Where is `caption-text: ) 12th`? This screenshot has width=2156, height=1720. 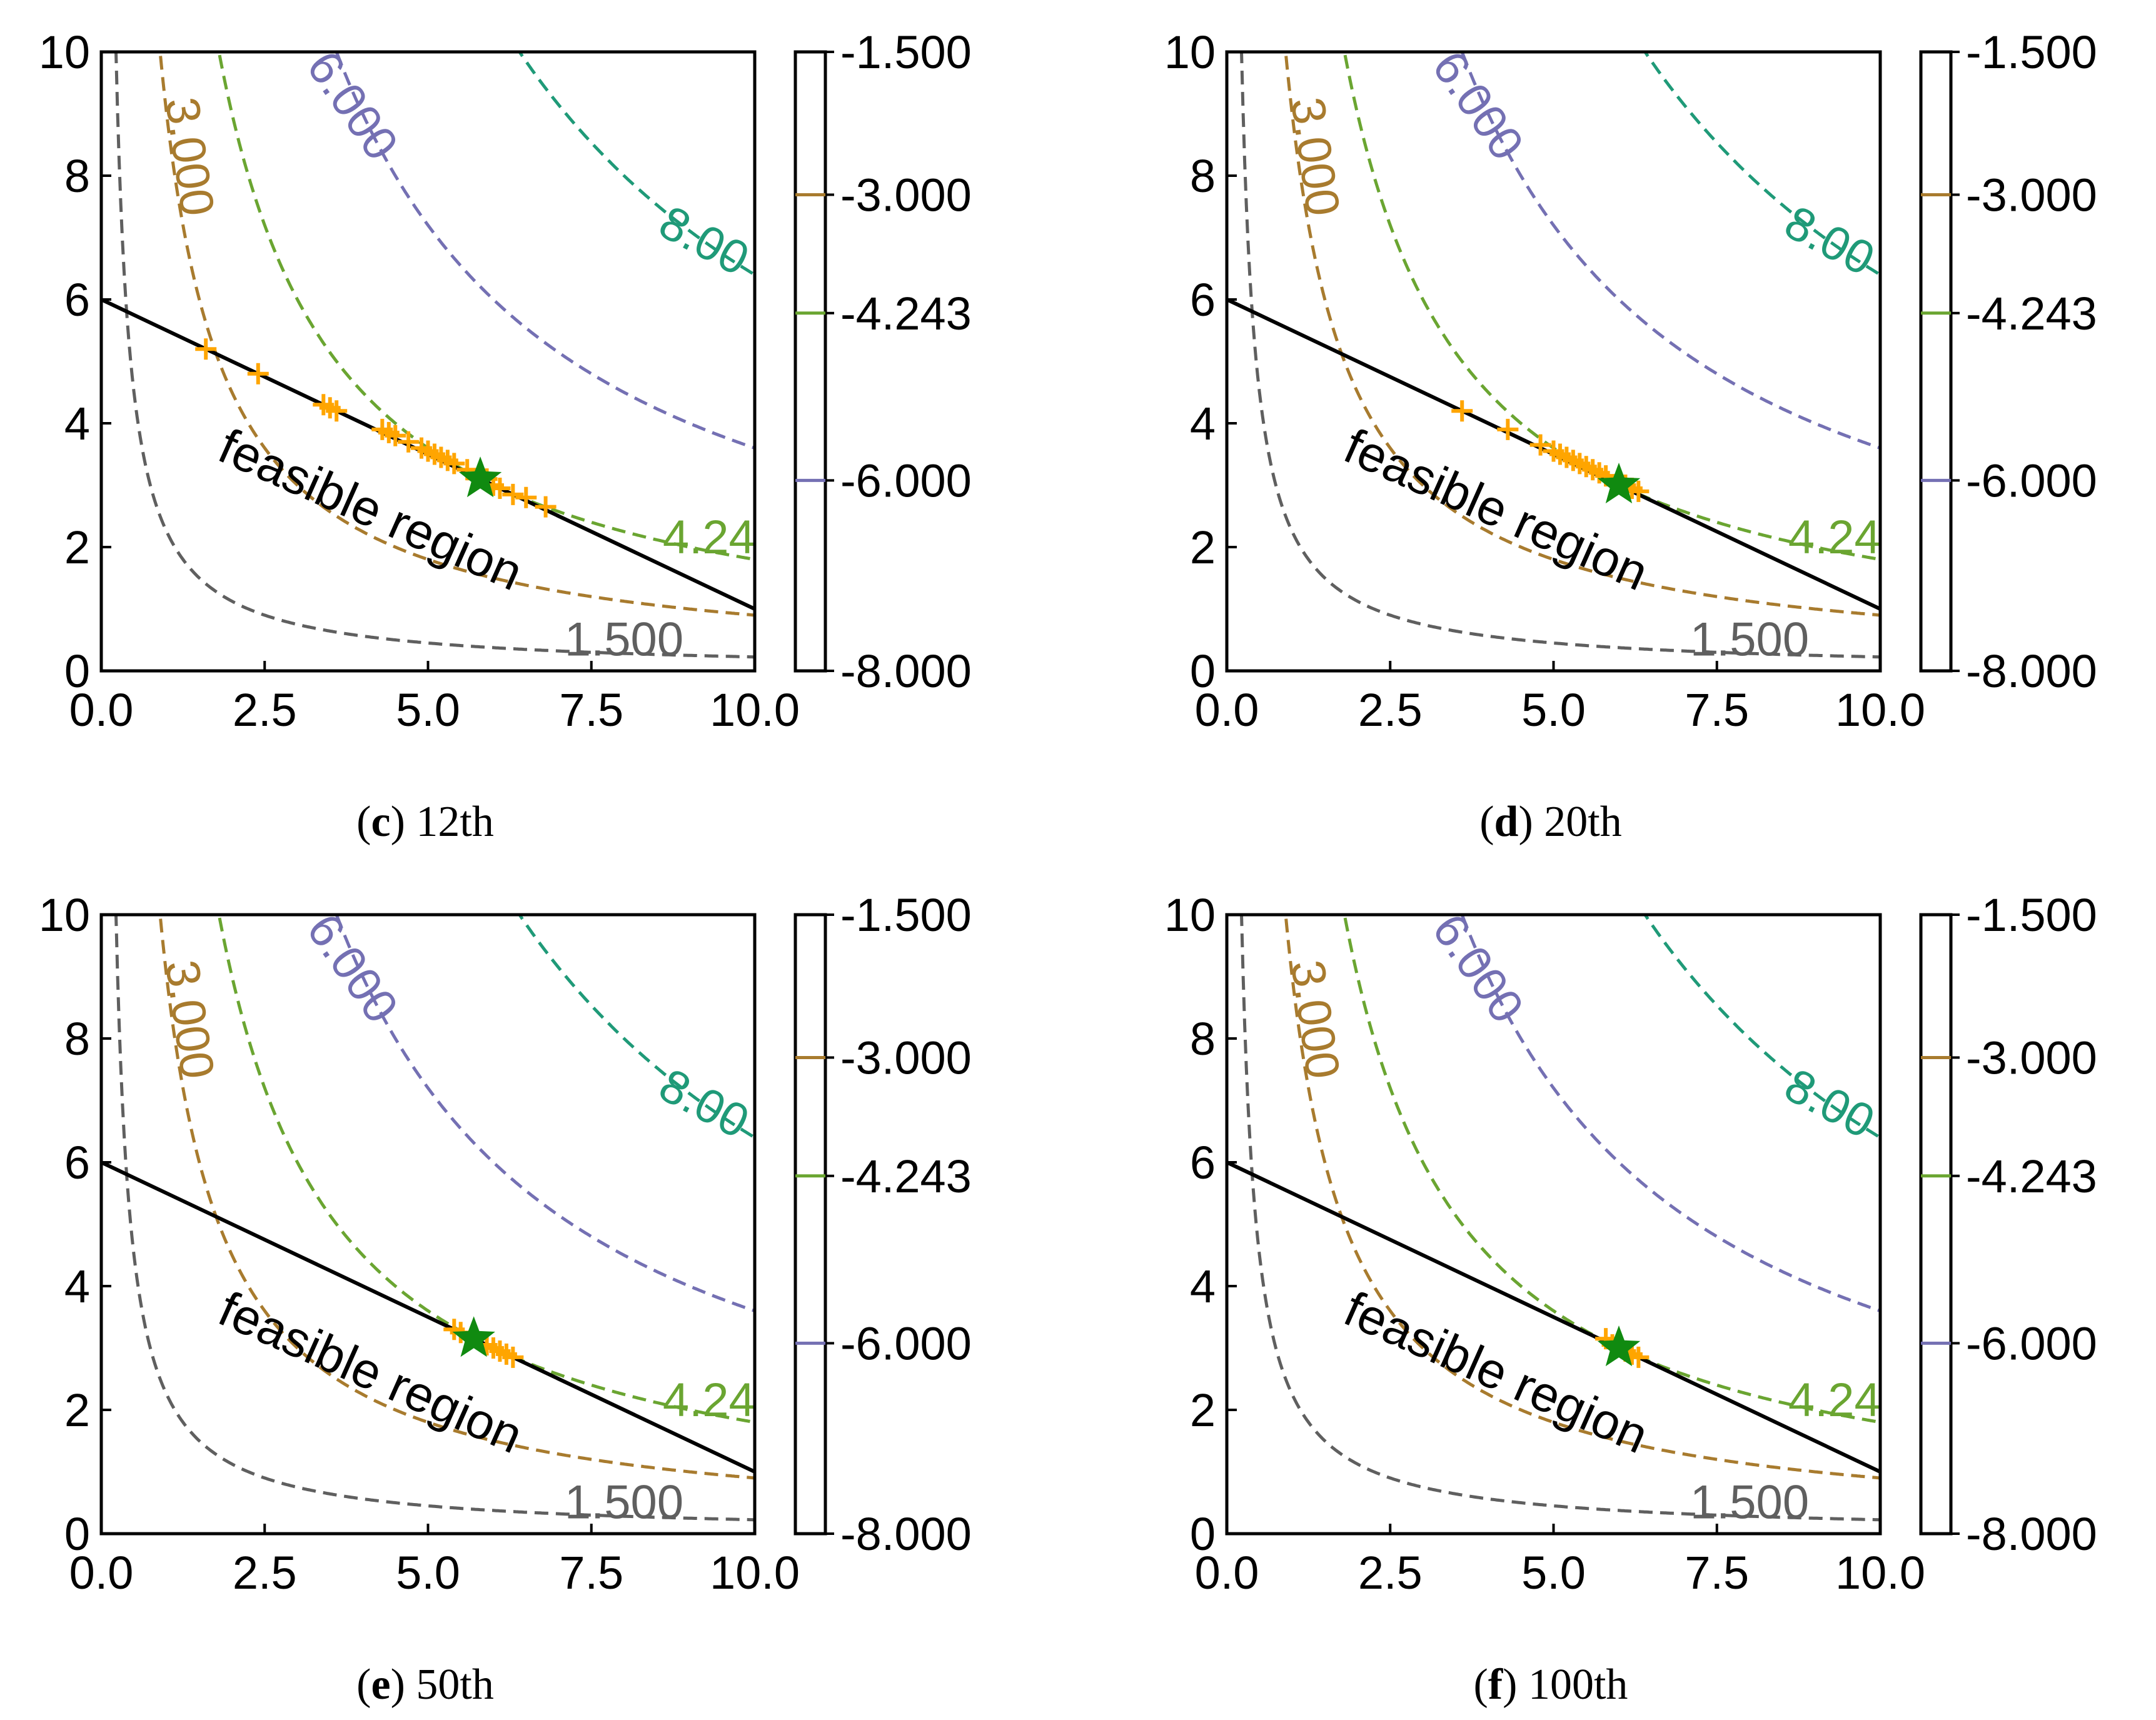
caption-text: ) 12th is located at coordinates (442, 822).